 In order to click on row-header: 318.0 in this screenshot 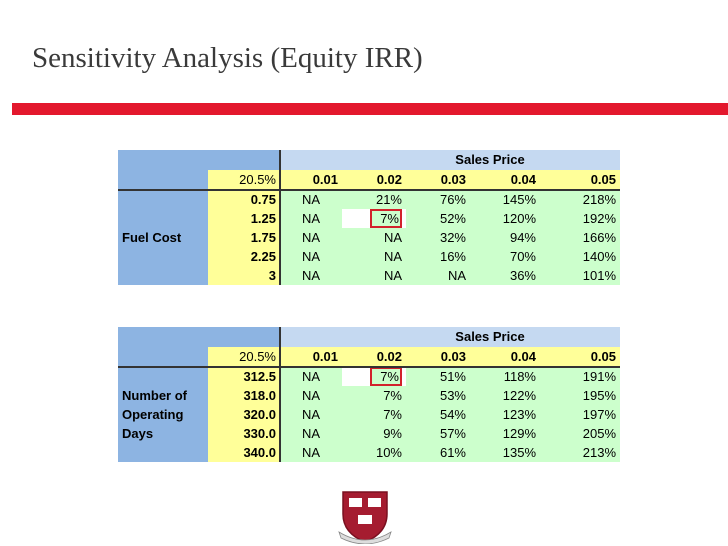, I will do `click(244, 395)`.